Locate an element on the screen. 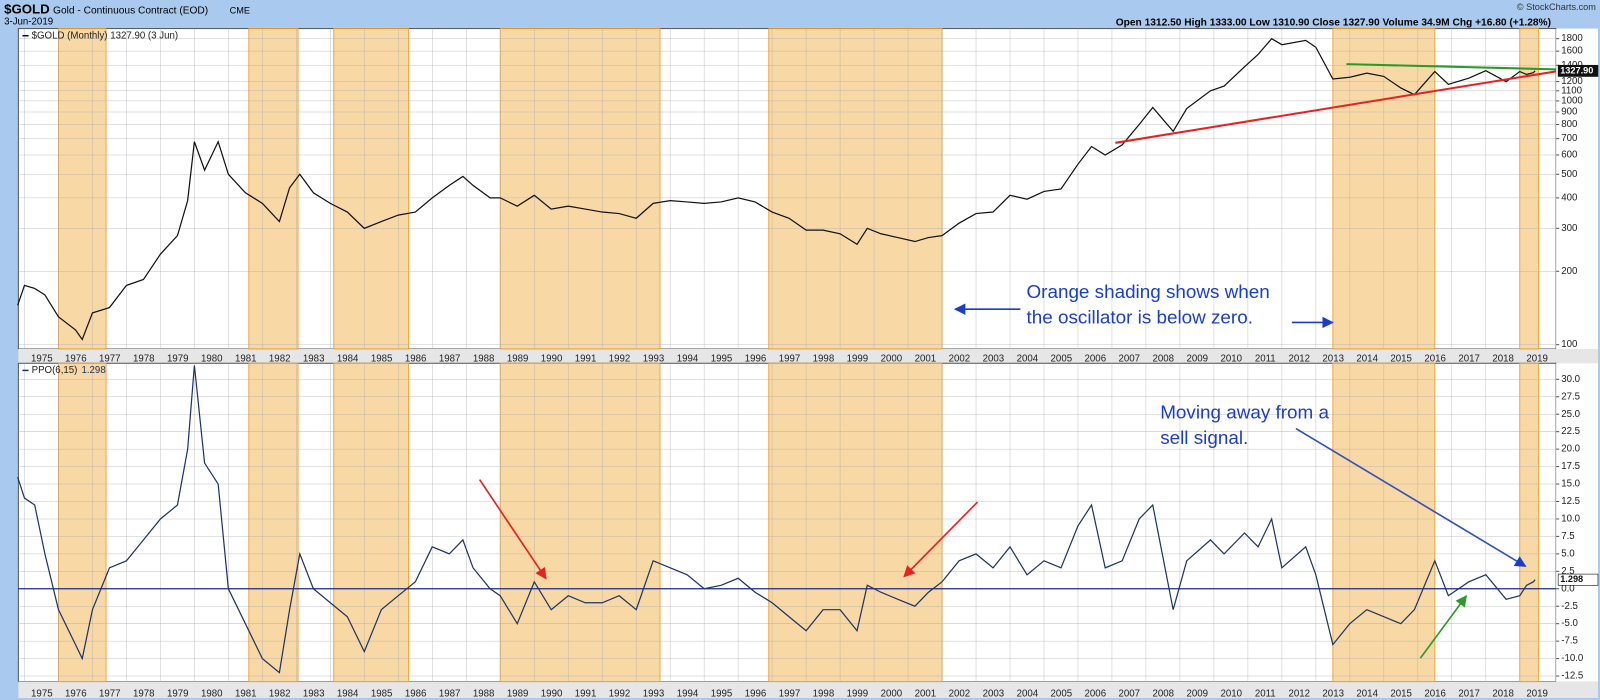  x-tick-label: 2011 is located at coordinates (1265, 359).